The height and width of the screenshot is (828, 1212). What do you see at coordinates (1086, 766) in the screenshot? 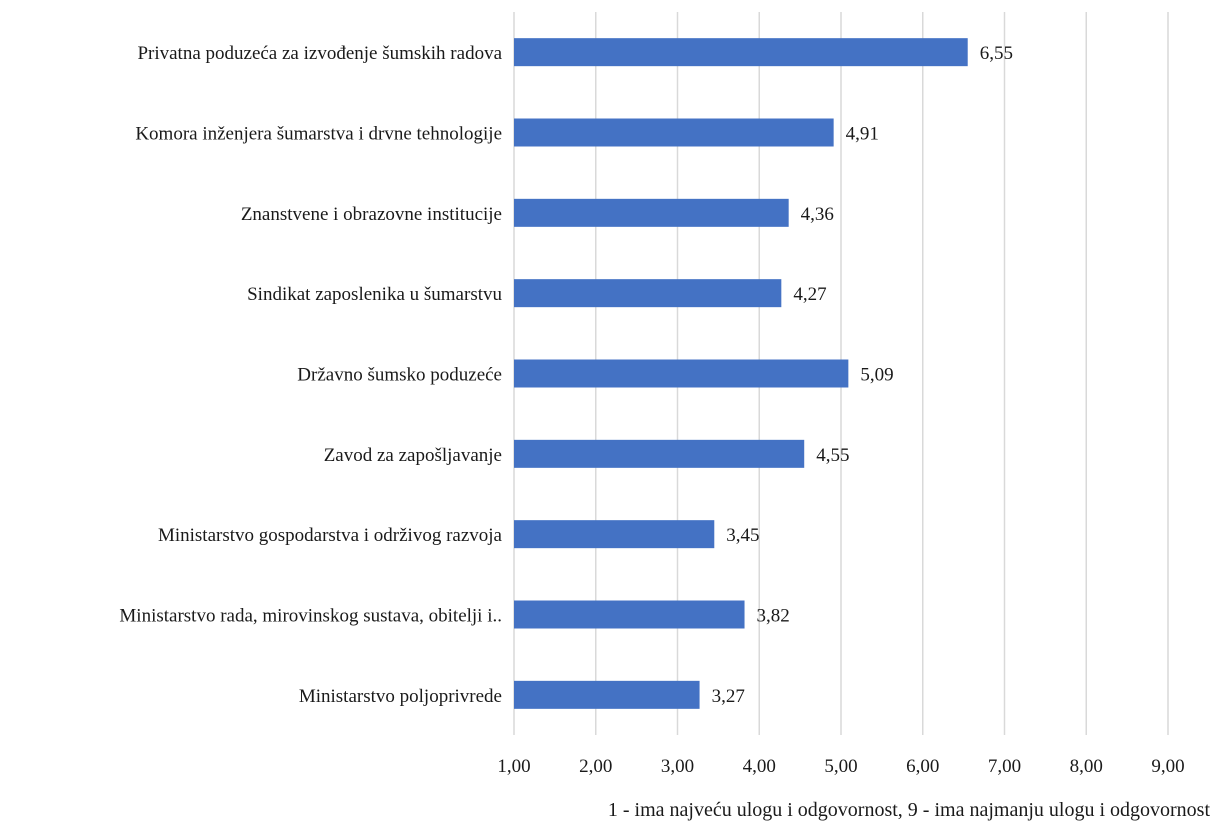
I see `x-tick-label: 8,00` at bounding box center [1086, 766].